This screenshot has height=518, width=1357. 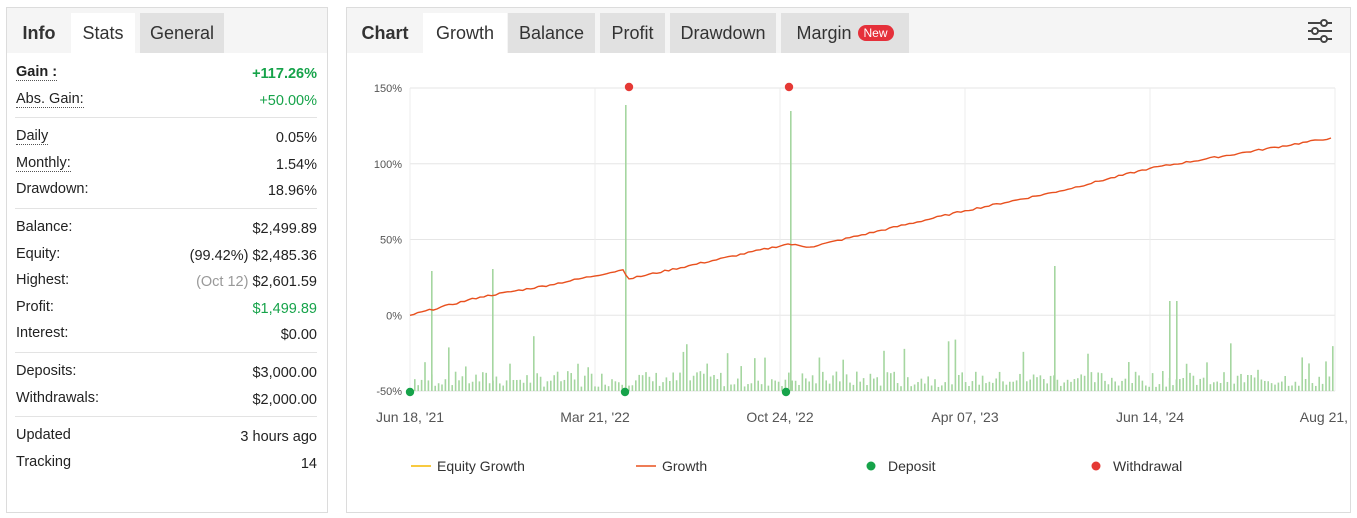 What do you see at coordinates (871, 466) in the screenshot?
I see `legend-deposit-swatch` at bounding box center [871, 466].